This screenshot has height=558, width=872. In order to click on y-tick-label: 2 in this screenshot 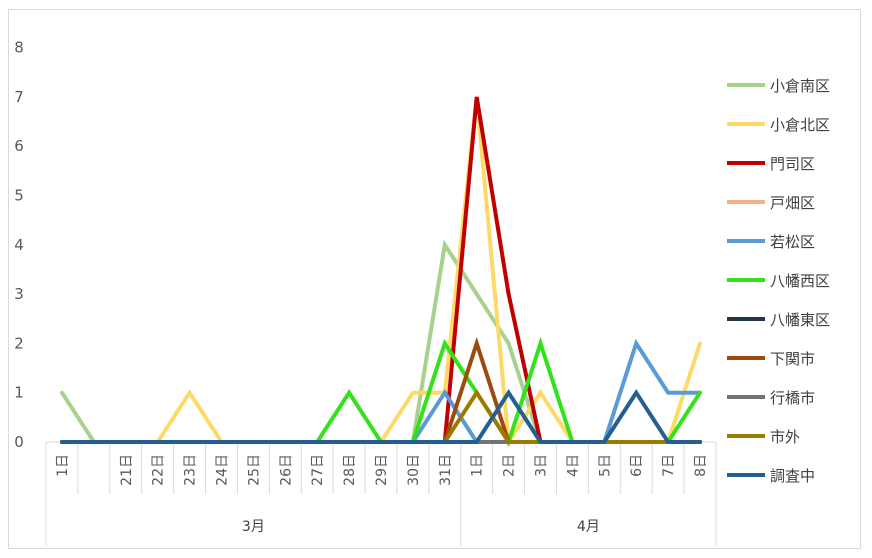, I will do `click(19, 343)`.